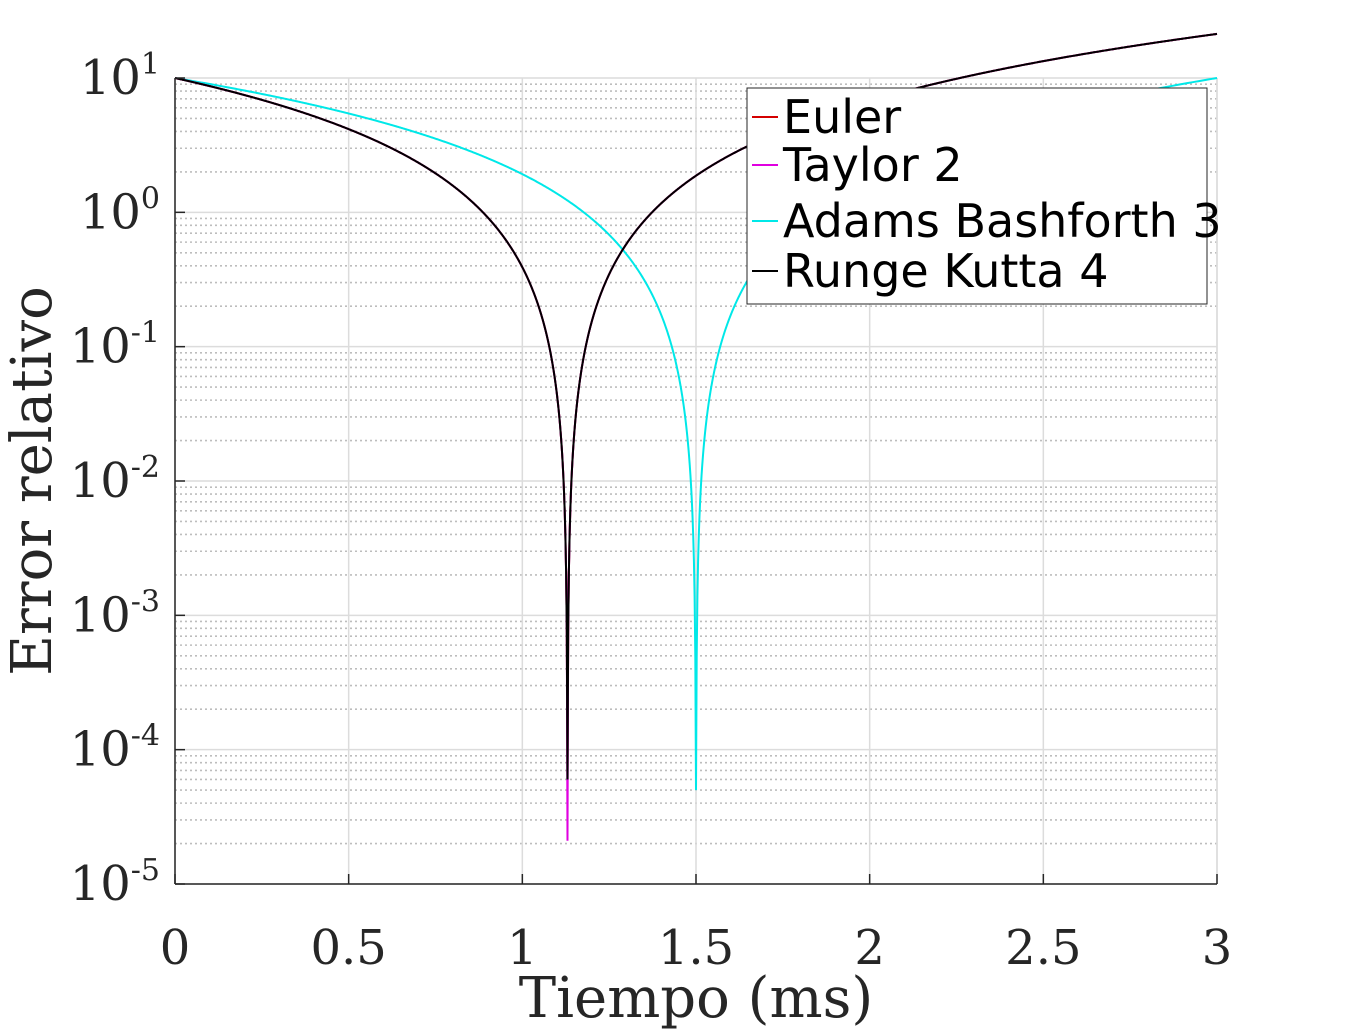  I want to click on y-ticks: 10¹ 10⁰ 10⁻¹ 10⁻² 10⁻³ 10⁻⁴ 10⁻⁵, so click(127, 479).